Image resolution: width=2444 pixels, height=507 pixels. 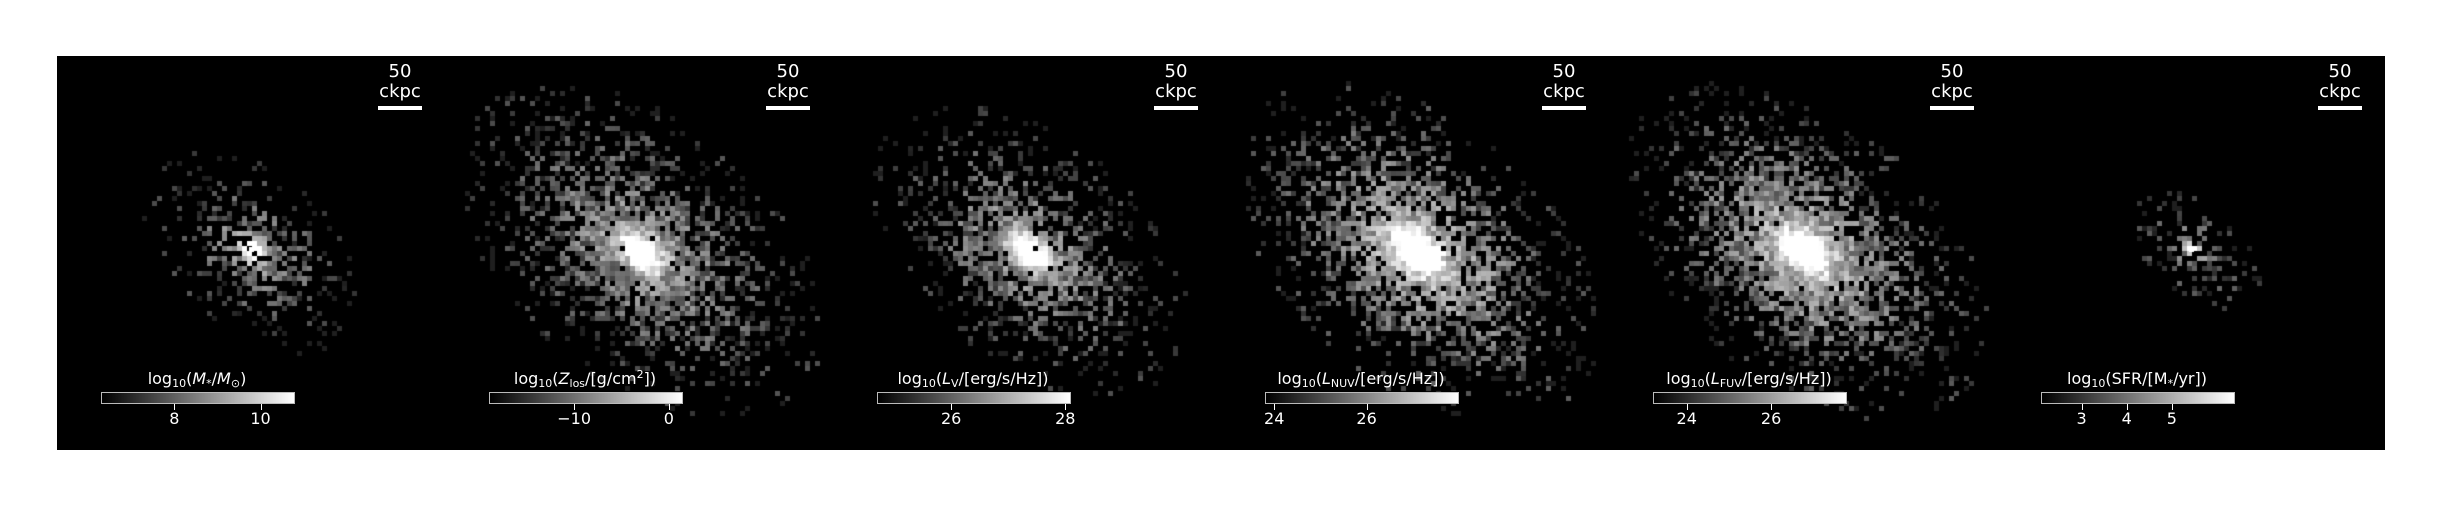 I want to click on colorbar-tick-label: −10, so click(x=574, y=418).